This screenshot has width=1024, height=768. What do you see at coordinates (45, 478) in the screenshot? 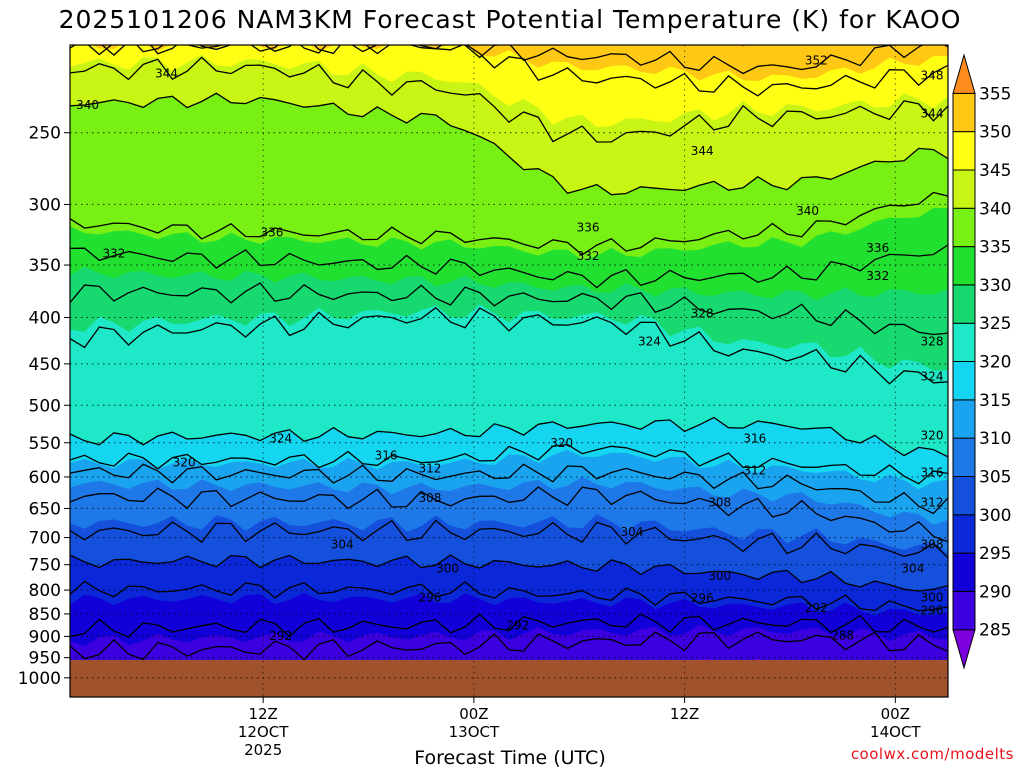
I see `y-tick-label: 600` at bounding box center [45, 478].